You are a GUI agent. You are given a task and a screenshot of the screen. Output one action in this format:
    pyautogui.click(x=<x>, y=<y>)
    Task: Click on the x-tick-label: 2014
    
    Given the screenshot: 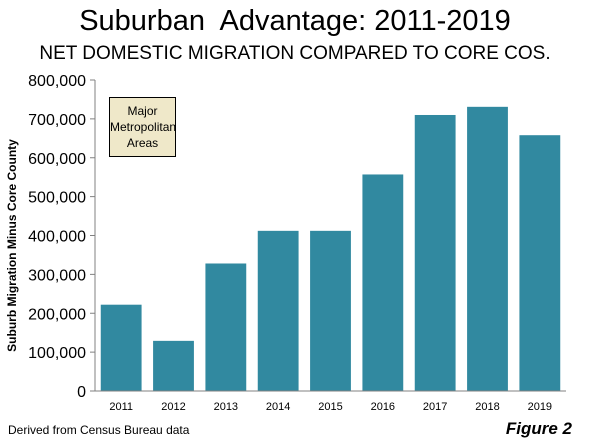 What is the action you would take?
    pyautogui.click(x=278, y=407)
    